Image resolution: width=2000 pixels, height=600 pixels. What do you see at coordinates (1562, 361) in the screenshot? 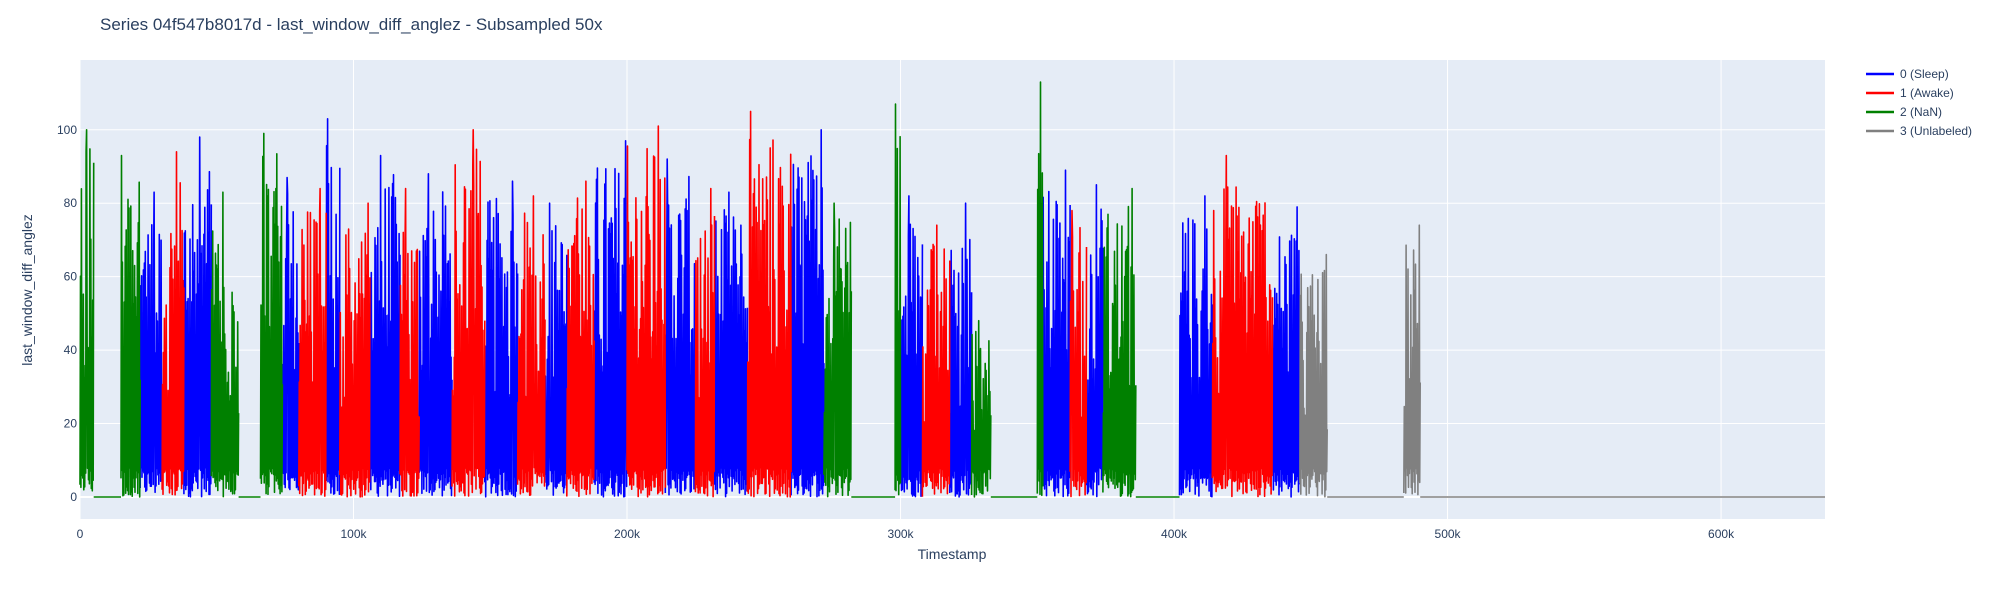
I see `series-3-unlabeled` at bounding box center [1562, 361].